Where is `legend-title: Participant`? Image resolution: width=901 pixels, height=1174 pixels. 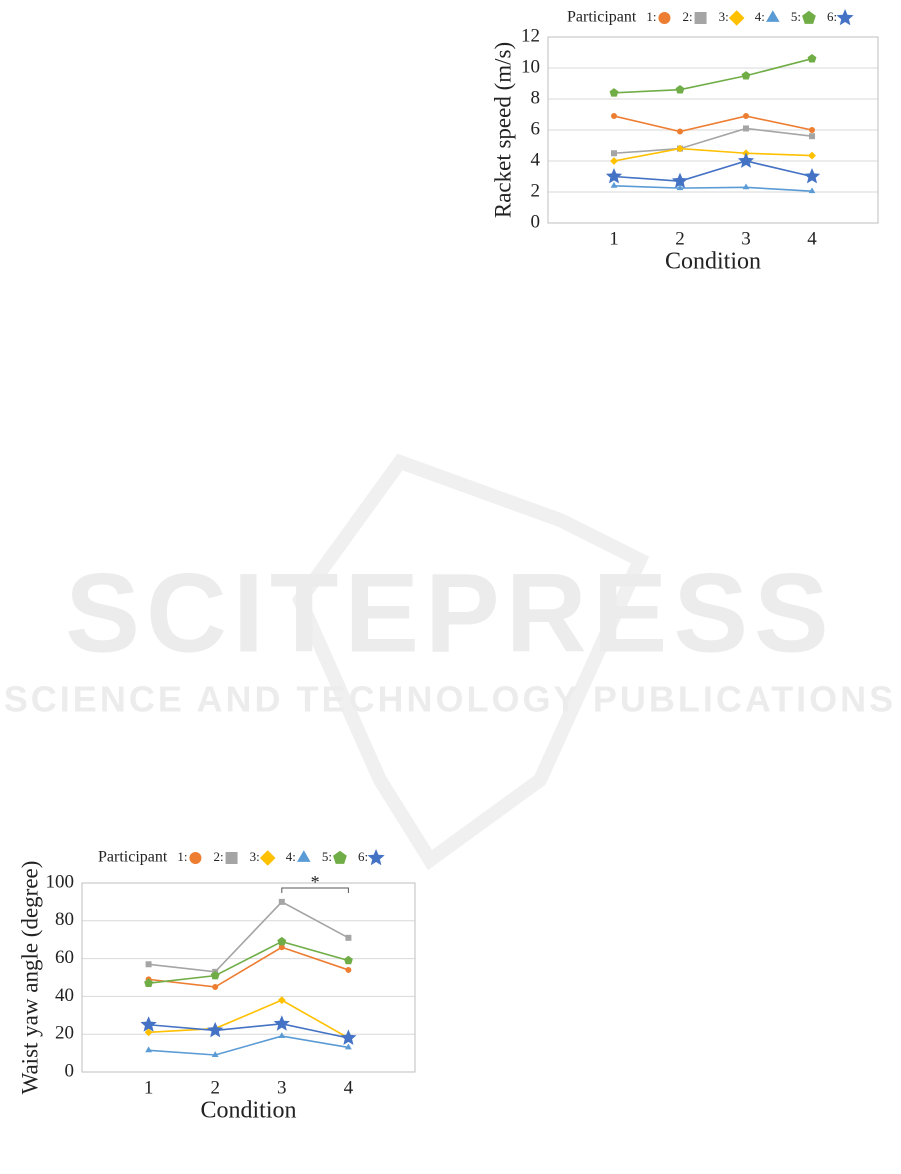
legend-title: Participant is located at coordinates (602, 17).